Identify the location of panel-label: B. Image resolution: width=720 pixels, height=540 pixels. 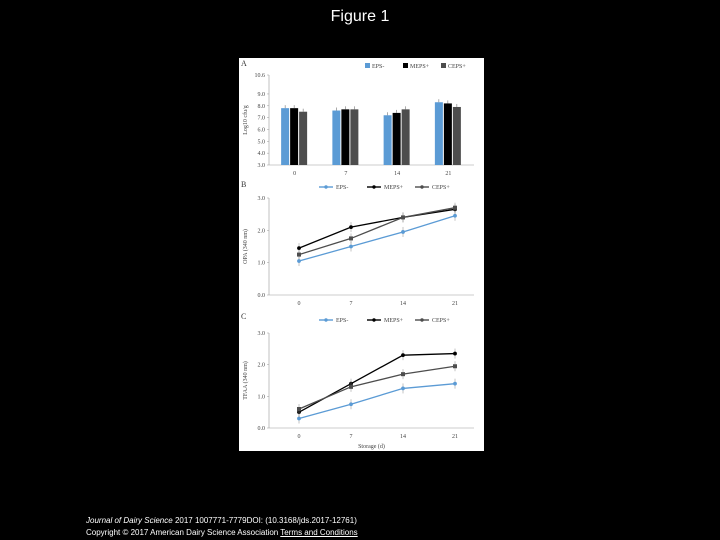
(243, 184).